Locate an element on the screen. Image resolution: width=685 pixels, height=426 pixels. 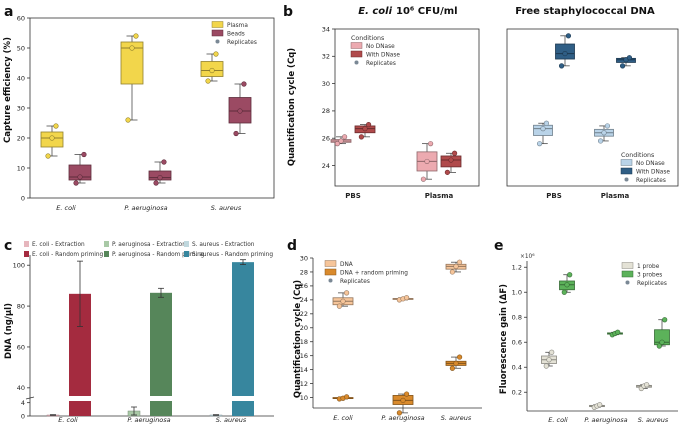
panel-e-ytick-label: 0.6 is located at coordinates (517, 343).